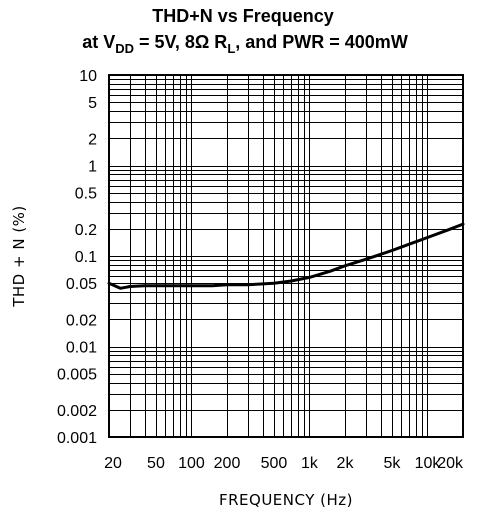  Describe the element at coordinates (428, 463) in the screenshot. I see `x-tick-label: 10k` at that location.